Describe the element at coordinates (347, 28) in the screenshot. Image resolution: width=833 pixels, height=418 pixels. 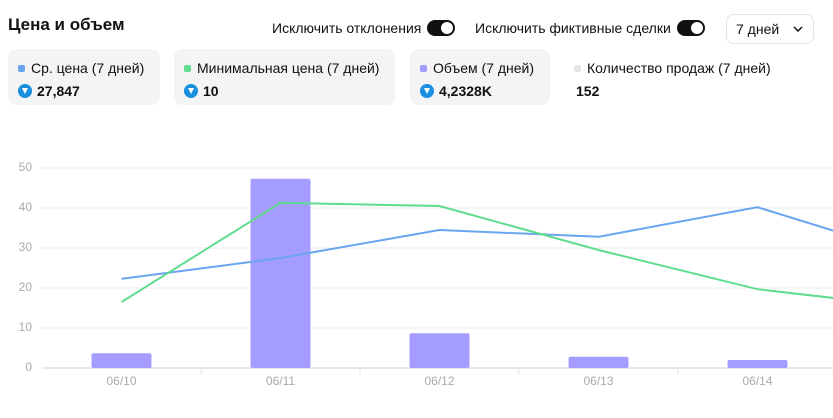
I see `toggle-label: Исключить отклонения` at that location.